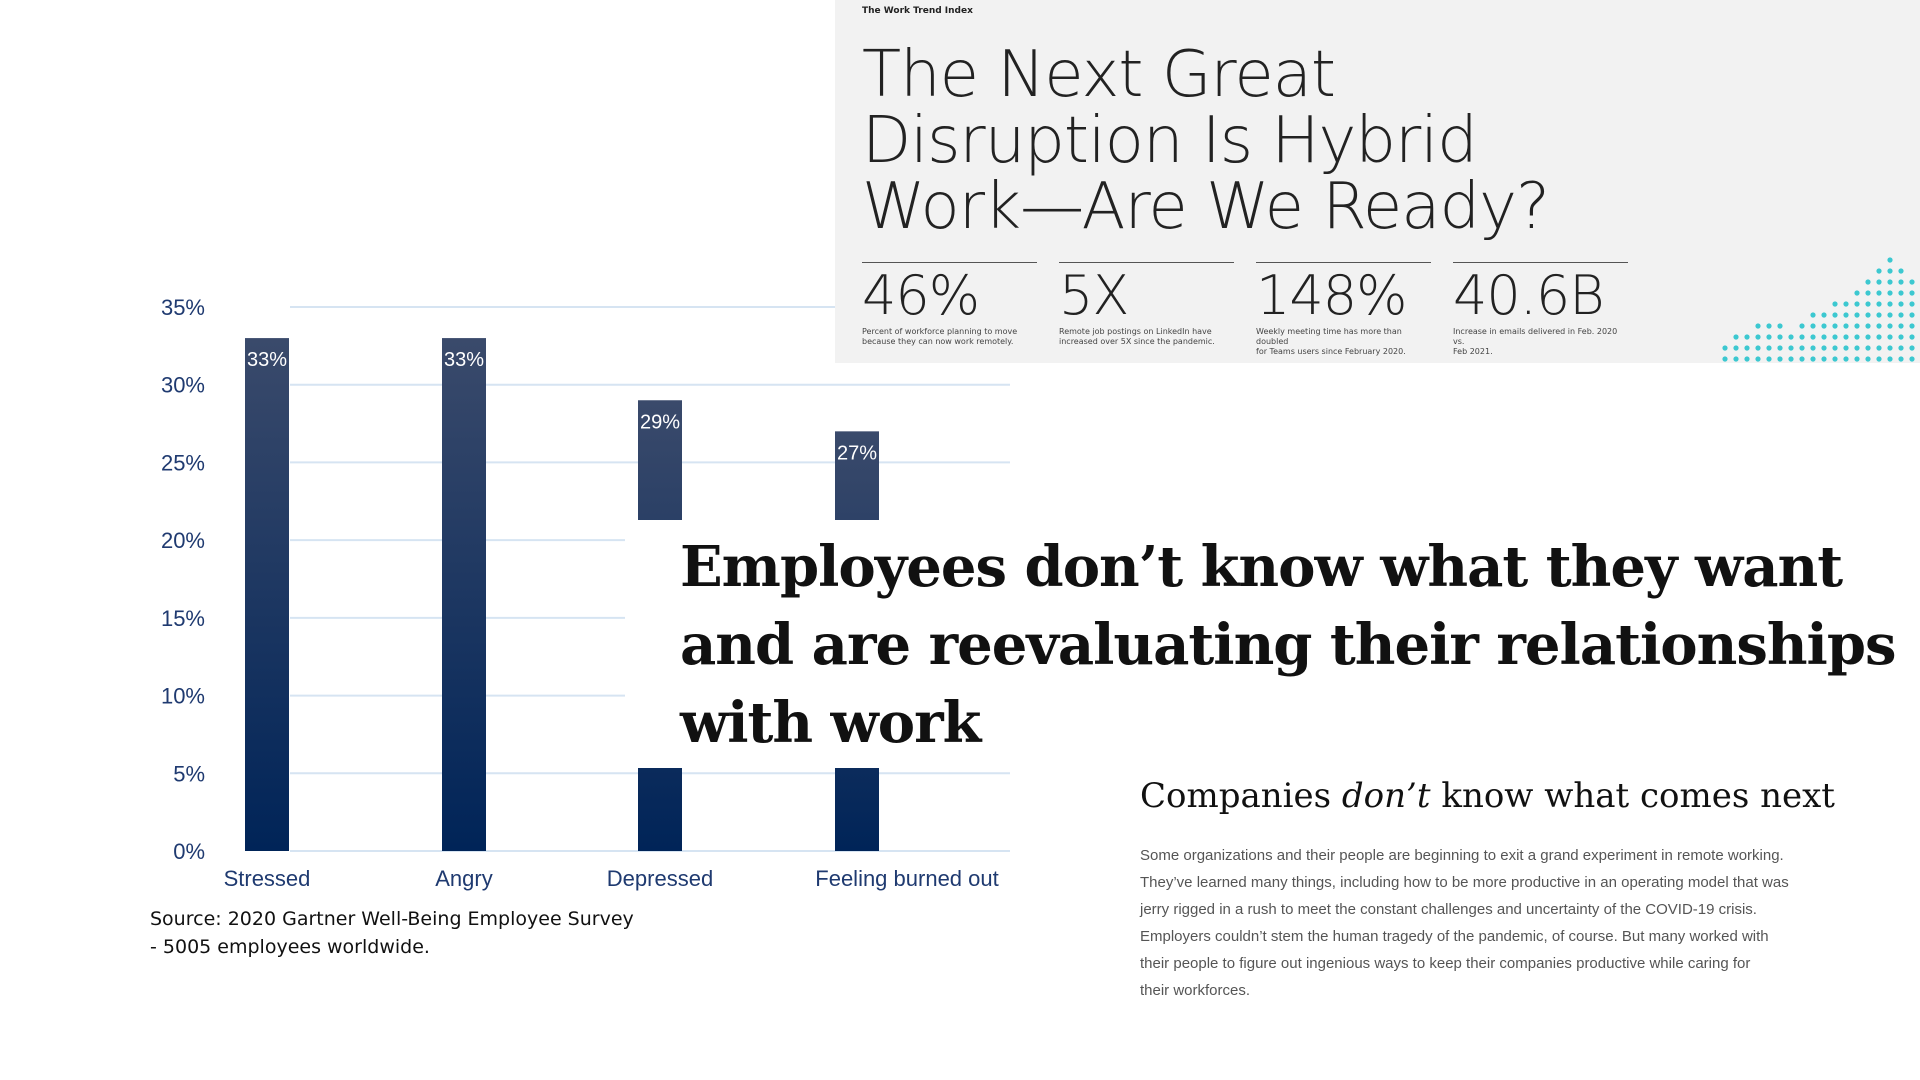  Describe the element at coordinates (267, 878) in the screenshot. I see `category-label: Stressed` at that location.